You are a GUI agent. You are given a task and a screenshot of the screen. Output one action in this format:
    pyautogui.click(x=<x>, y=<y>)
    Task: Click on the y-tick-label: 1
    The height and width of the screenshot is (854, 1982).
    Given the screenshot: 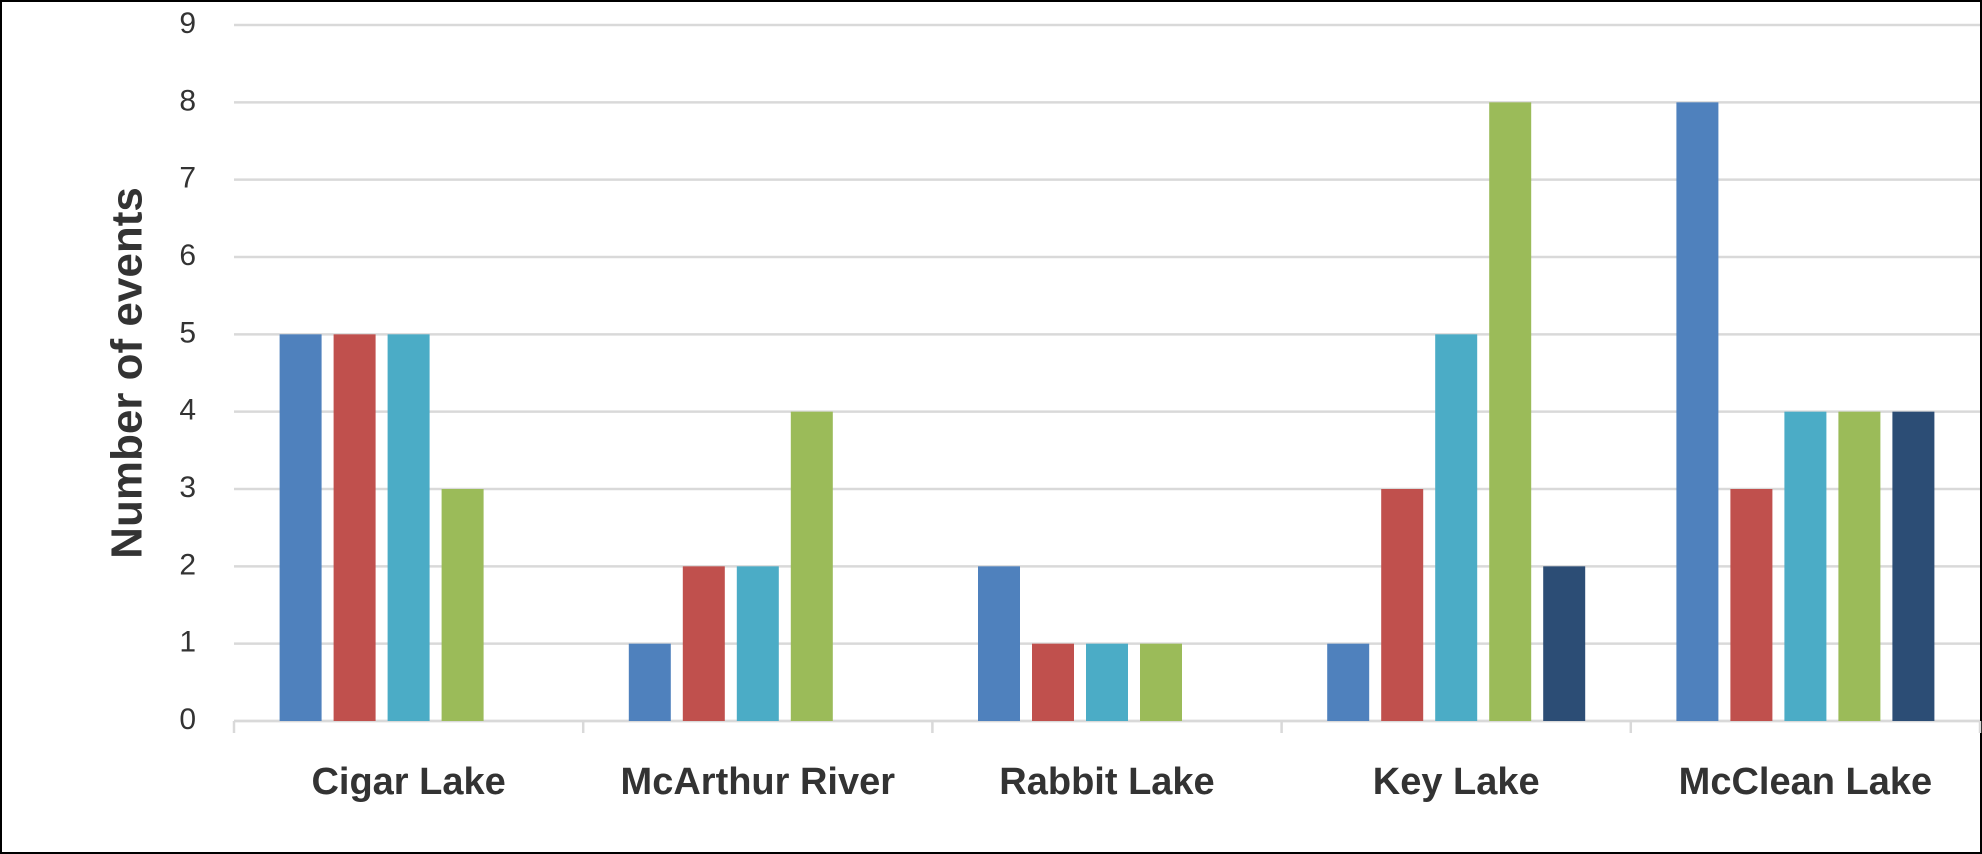 What is the action you would take?
    pyautogui.click(x=187, y=642)
    